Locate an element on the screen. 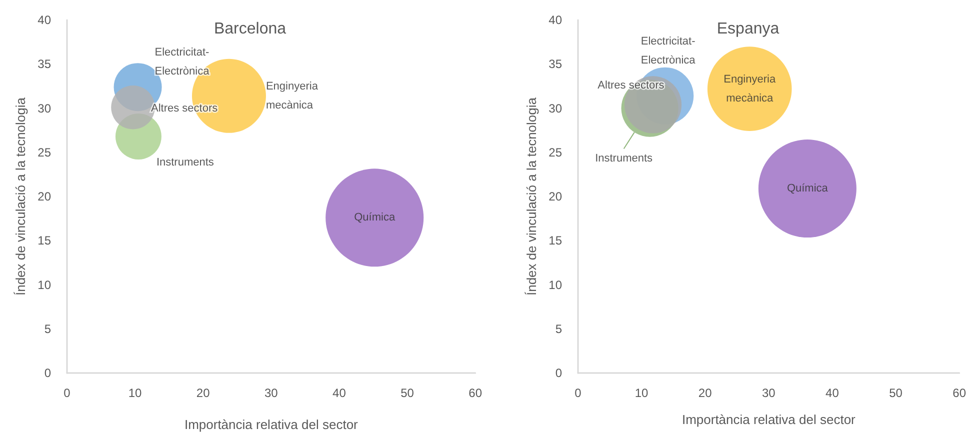 The height and width of the screenshot is (436, 969). series-label: Instruments is located at coordinates (185, 162).